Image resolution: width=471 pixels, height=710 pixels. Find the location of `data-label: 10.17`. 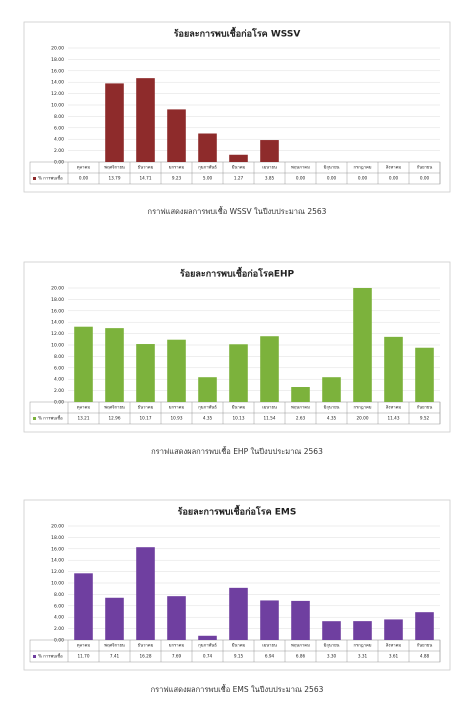

data-label: 10.17 is located at coordinates (146, 418).